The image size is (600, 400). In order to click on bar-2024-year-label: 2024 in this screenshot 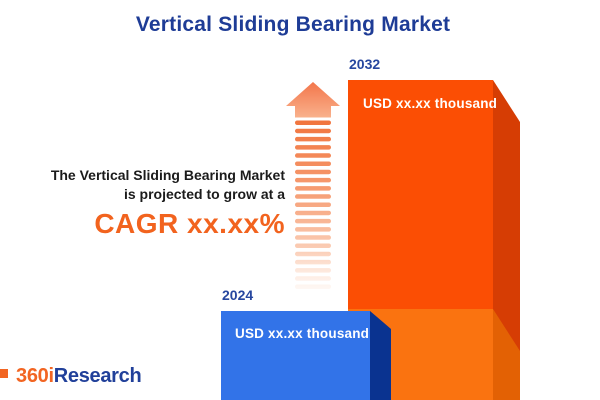, I will do `click(238, 295)`.